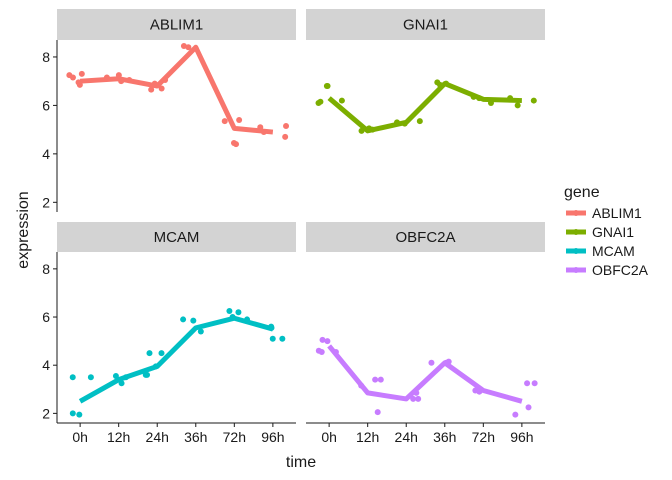 Image resolution: width=672 pixels, height=480 pixels. I want to click on legend-label: OBFC2A, so click(620, 270).